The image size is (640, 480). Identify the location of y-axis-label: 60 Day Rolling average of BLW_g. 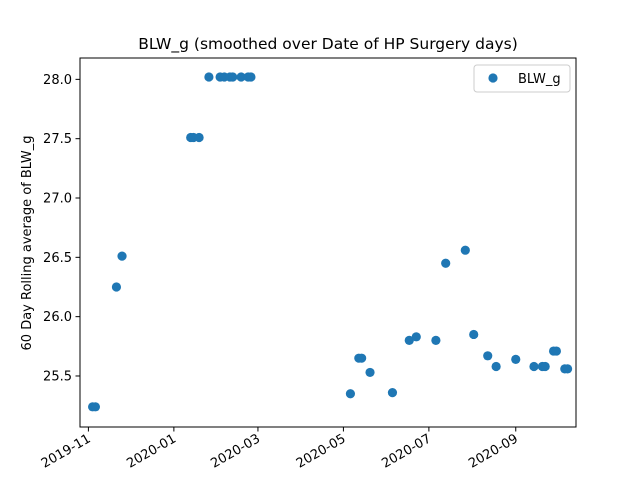
(27, 243).